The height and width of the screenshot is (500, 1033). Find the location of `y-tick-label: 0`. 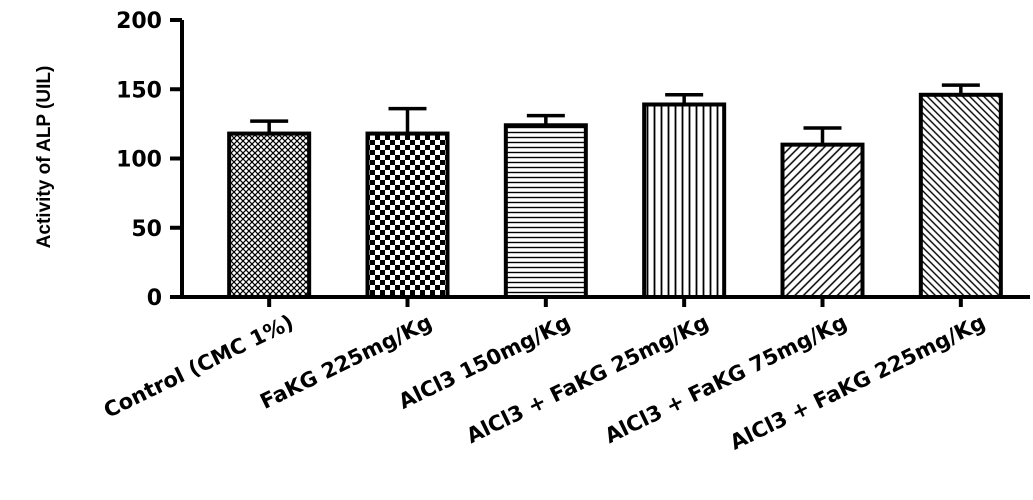

y-tick-label: 0 is located at coordinates (154, 298).